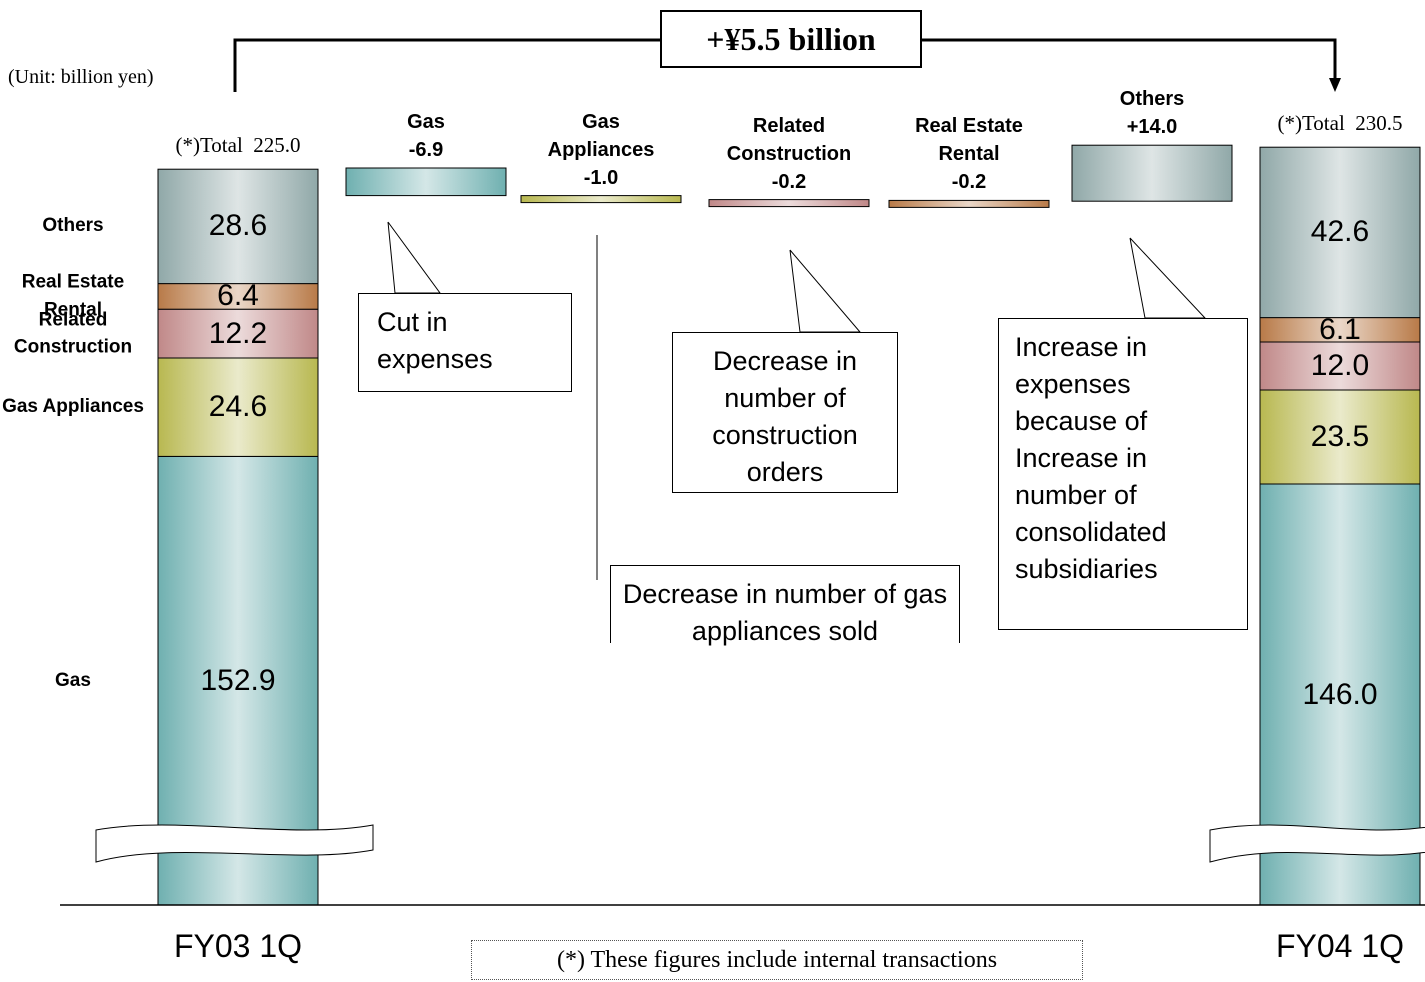  I want to click on annotation: Cut in expenses, so click(465, 342).